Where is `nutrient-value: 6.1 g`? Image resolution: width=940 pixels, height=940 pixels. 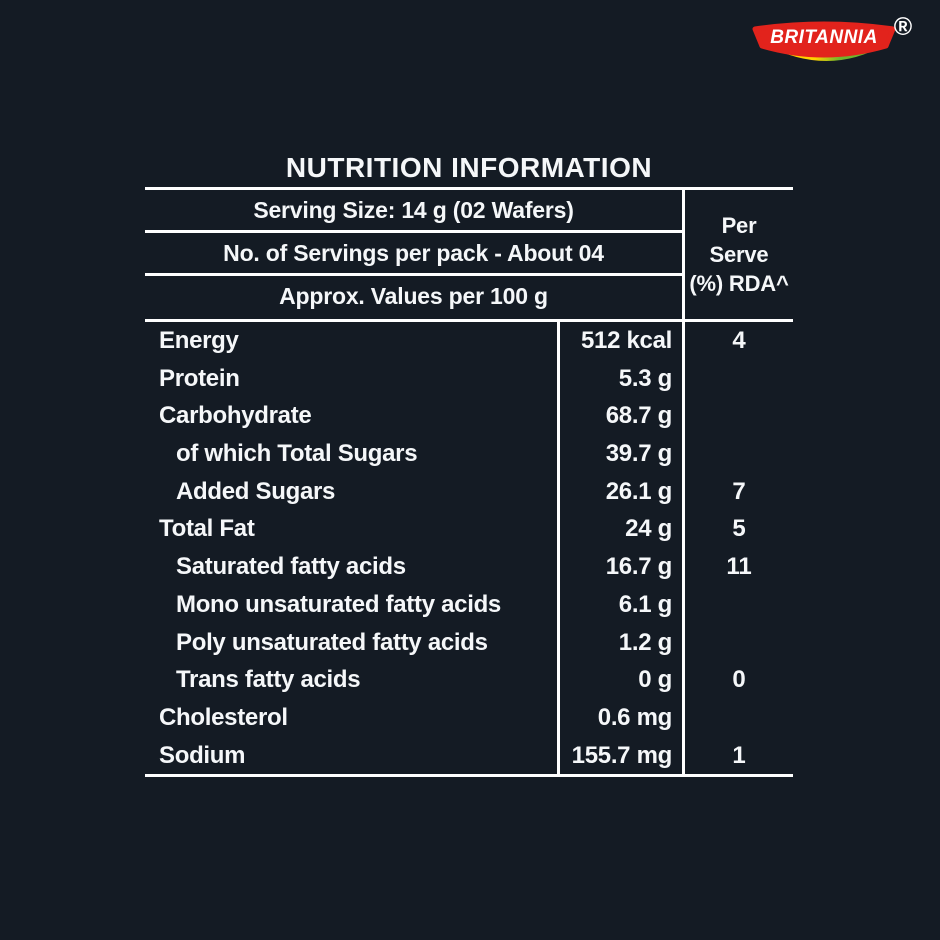 nutrient-value: 6.1 g is located at coordinates (619, 604).